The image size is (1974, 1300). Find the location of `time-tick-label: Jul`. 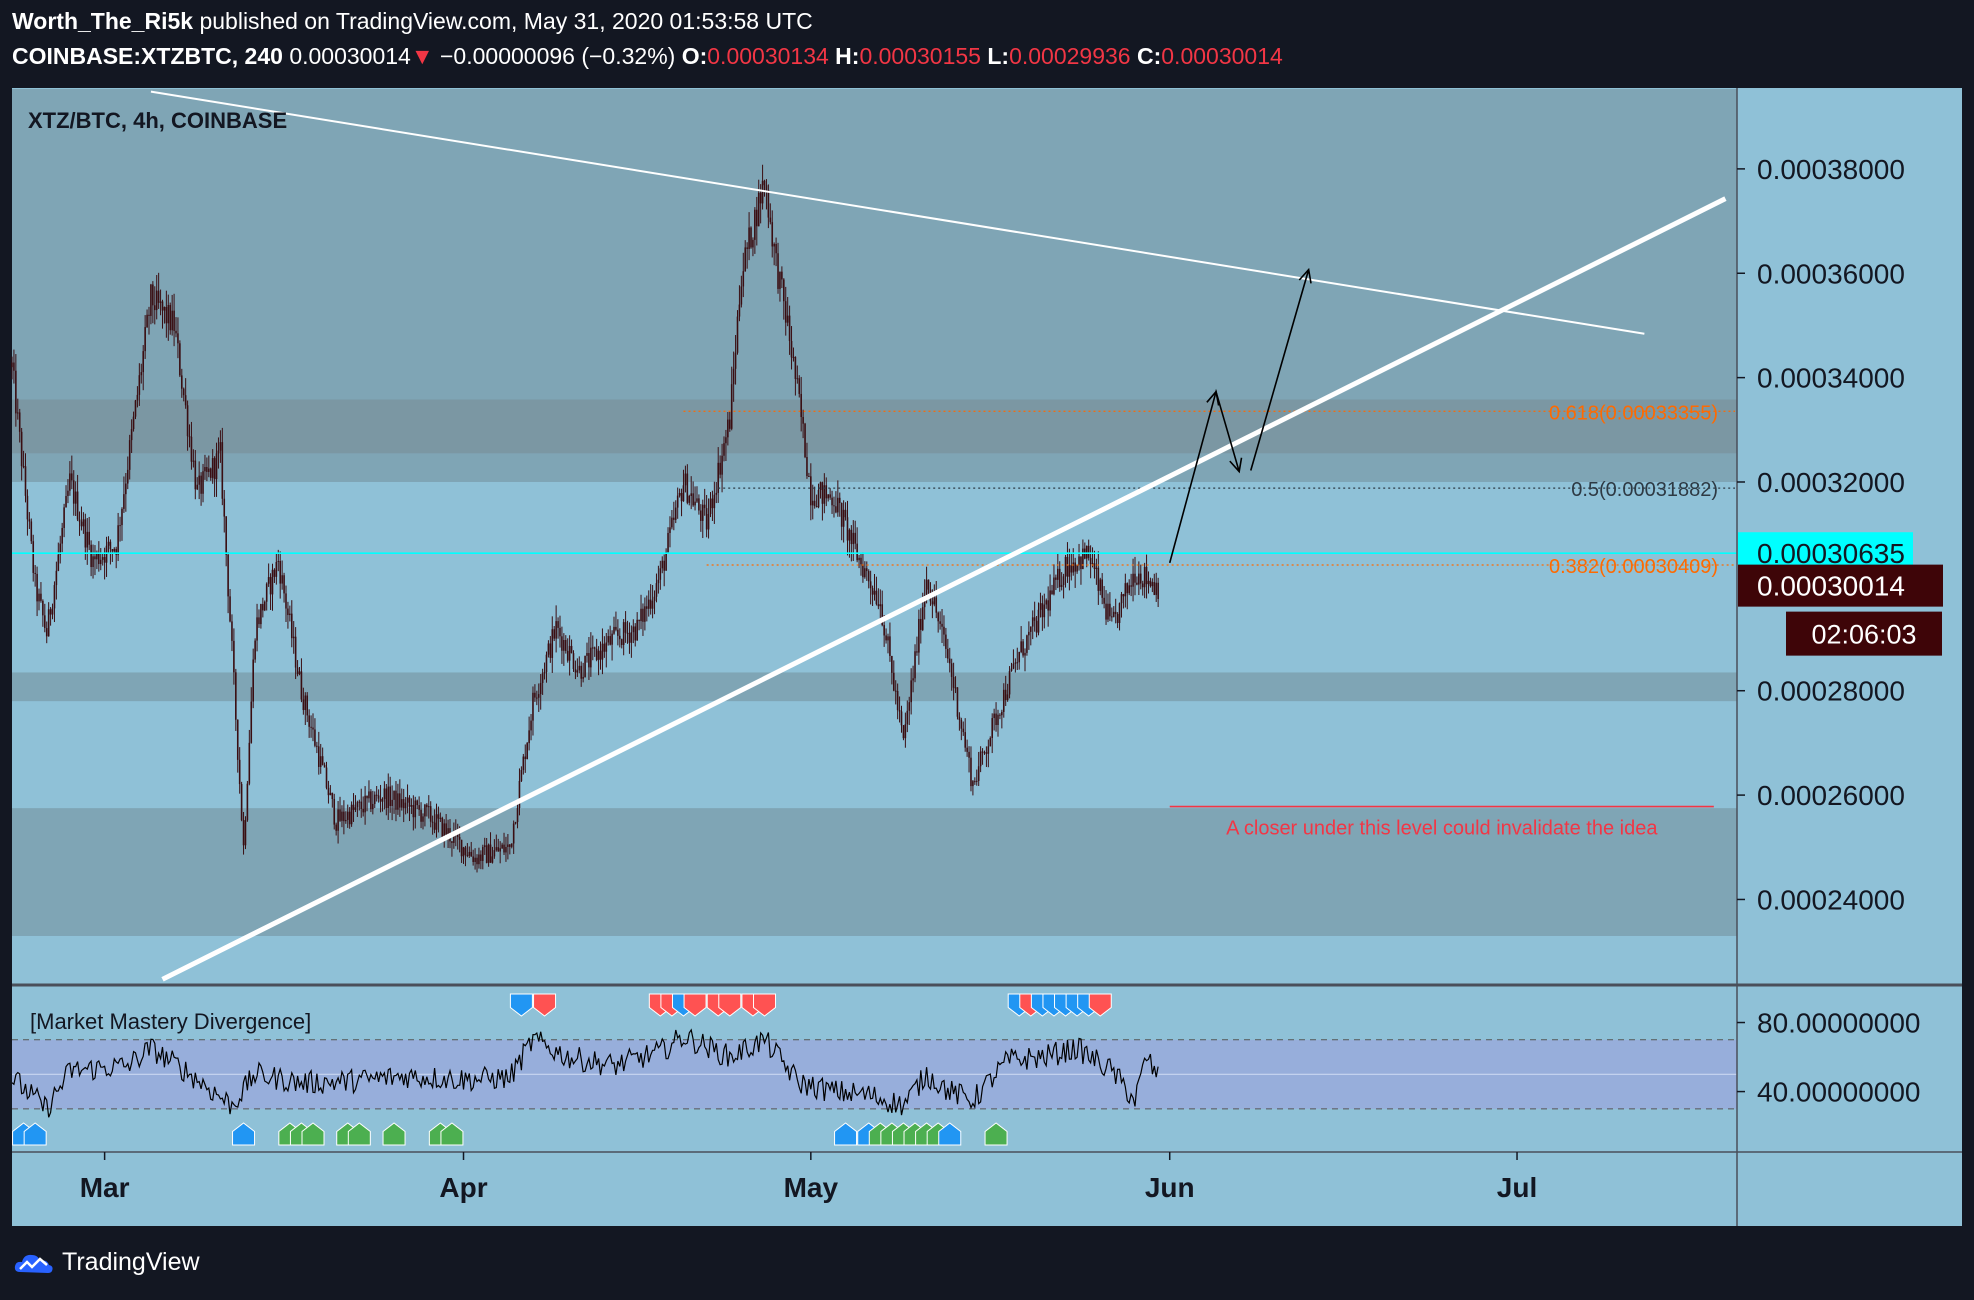

time-tick-label: Jul is located at coordinates (1517, 1187).